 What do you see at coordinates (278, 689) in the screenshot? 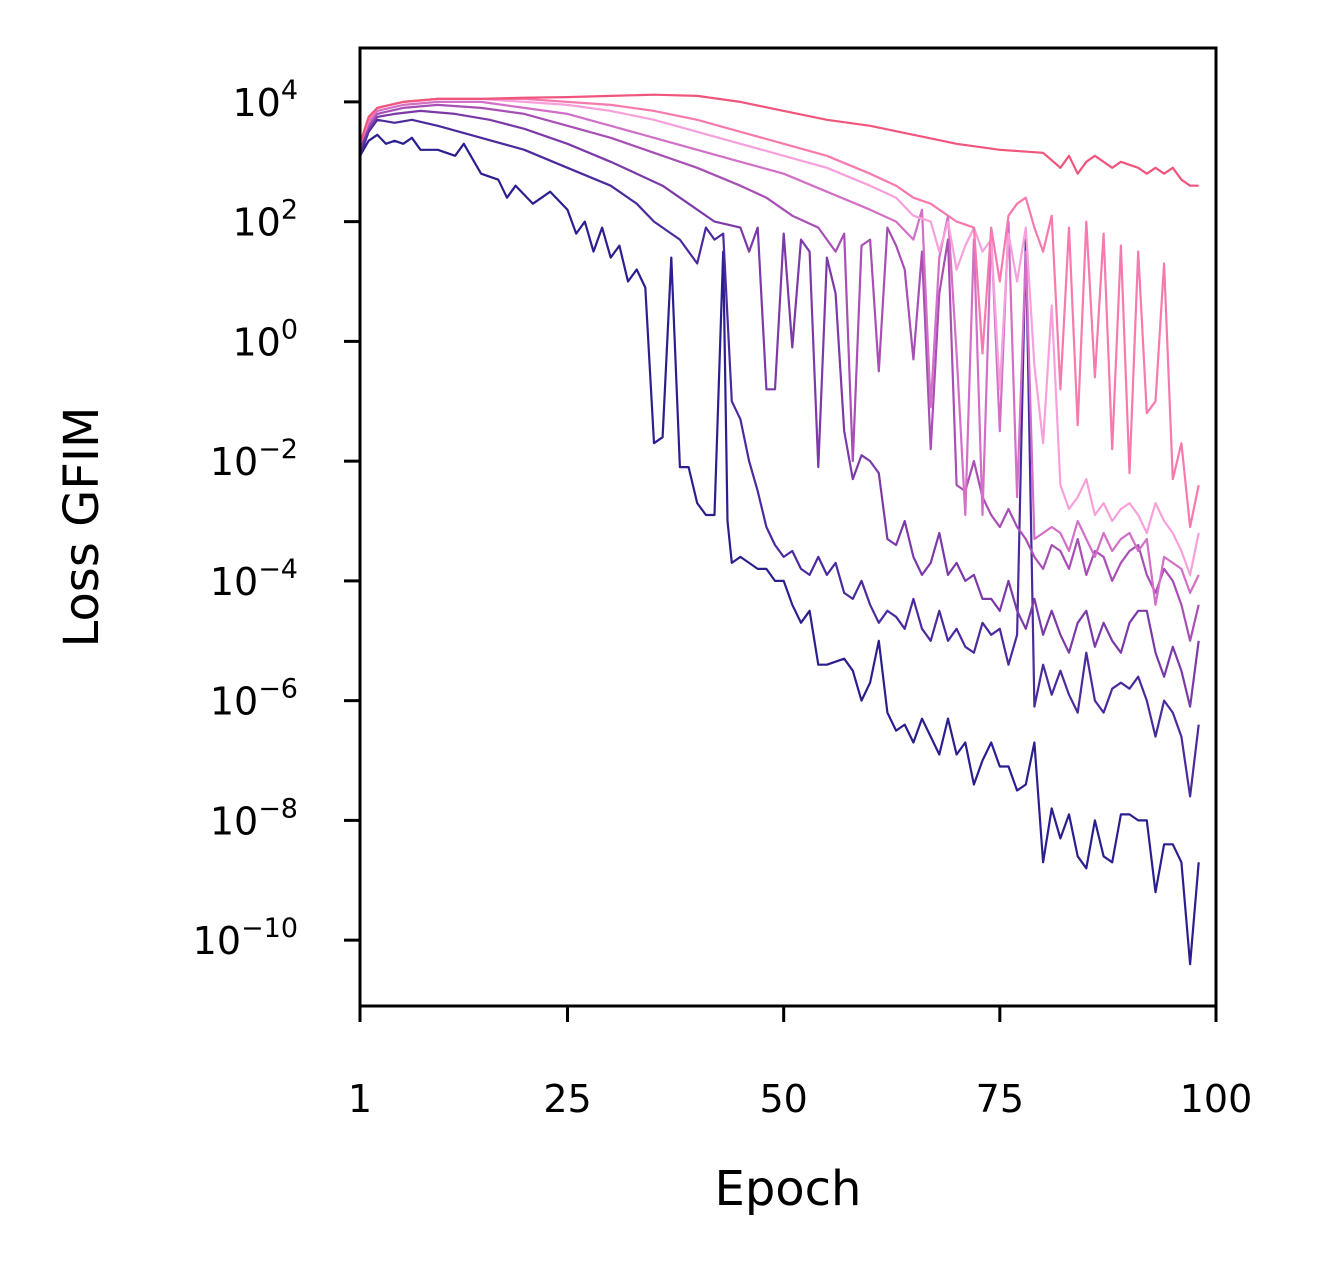
I see `y-tick-exponent: −6` at bounding box center [278, 689].